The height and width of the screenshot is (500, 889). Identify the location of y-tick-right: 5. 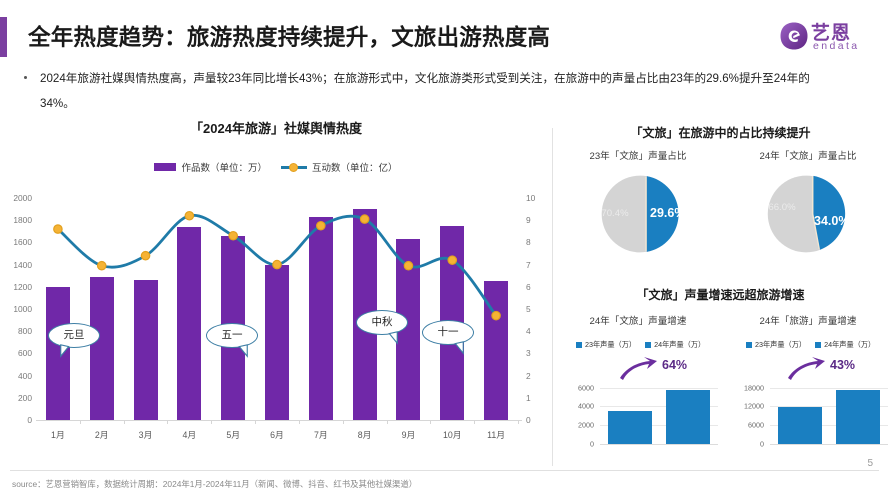
(528, 309).